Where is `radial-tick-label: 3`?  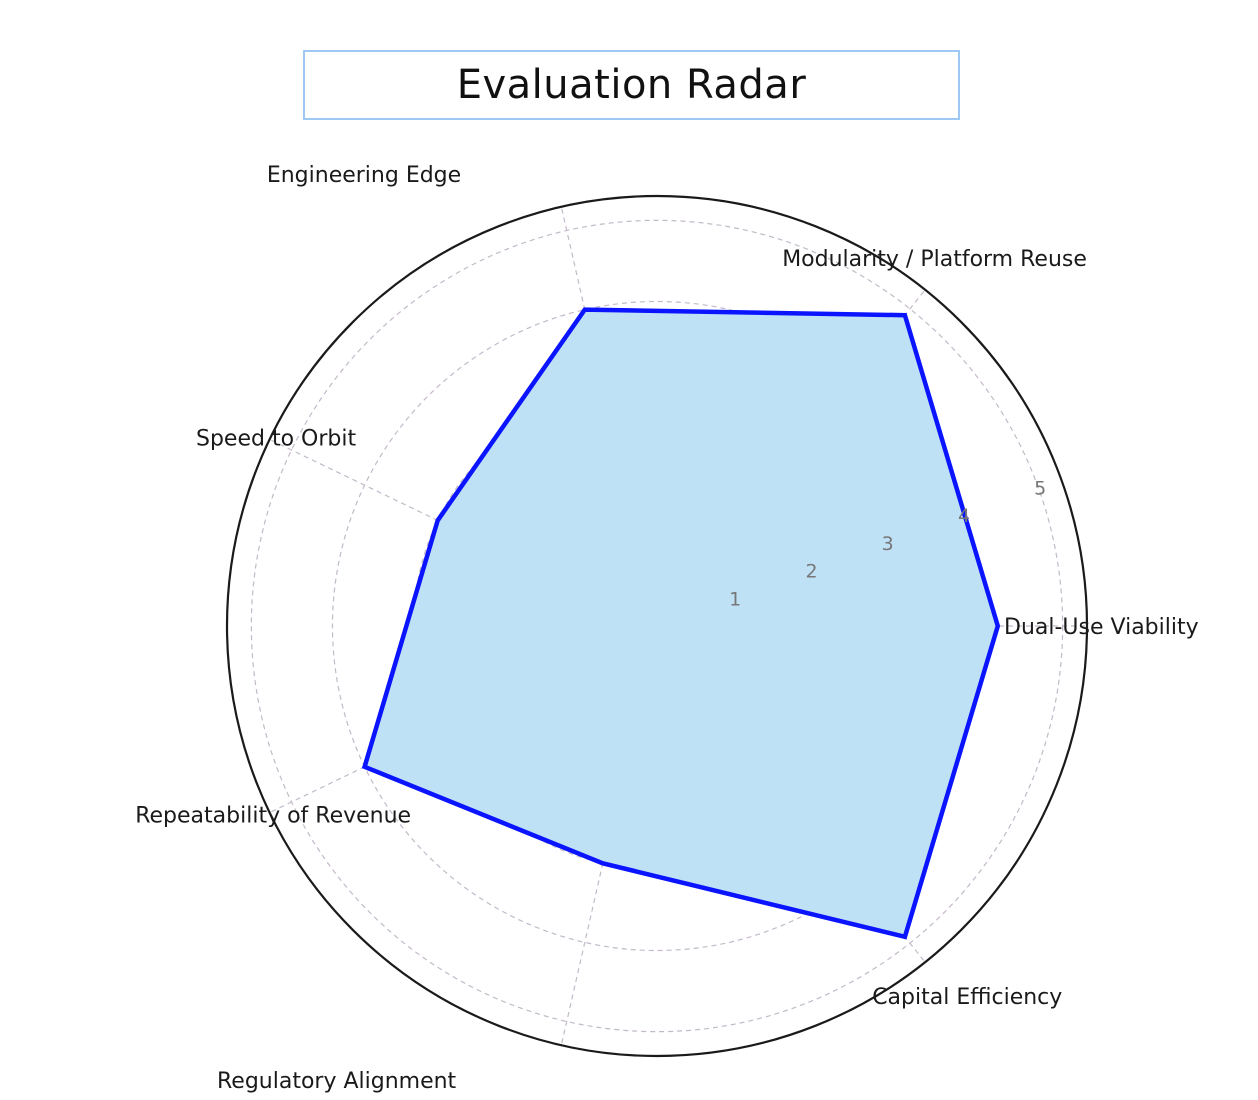 radial-tick-label: 3 is located at coordinates (888, 544).